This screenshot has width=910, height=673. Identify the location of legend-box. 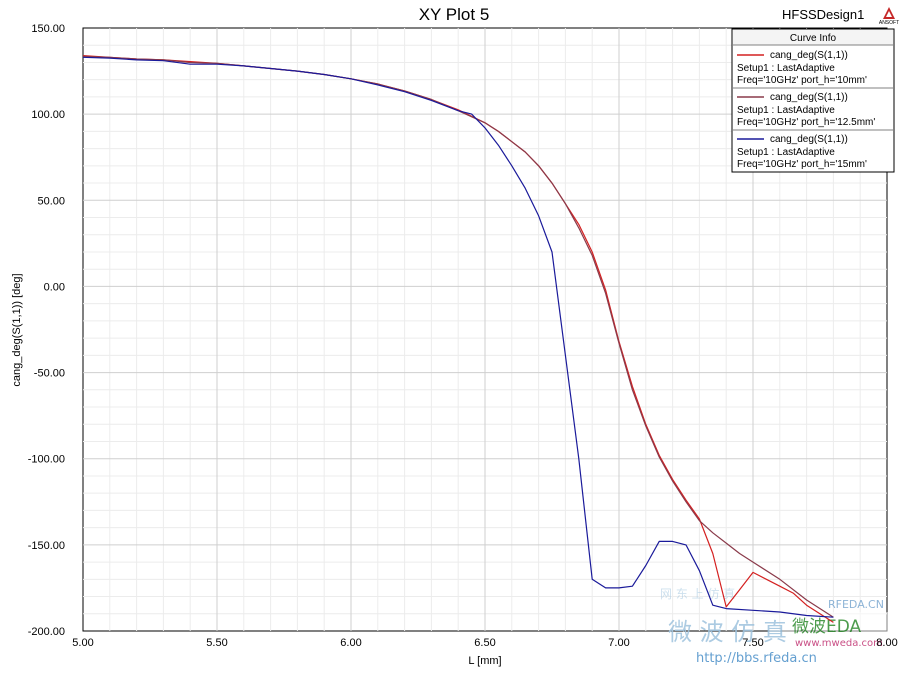
(813, 100).